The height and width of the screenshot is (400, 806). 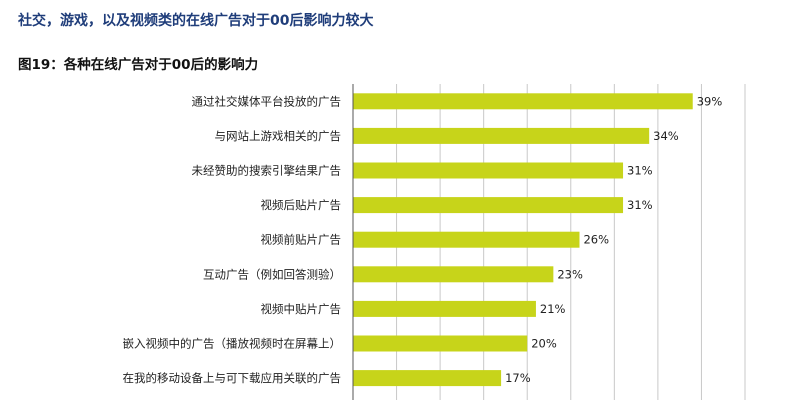 What do you see at coordinates (301, 309) in the screenshot?
I see `category-label: 视频中贴片广告` at bounding box center [301, 309].